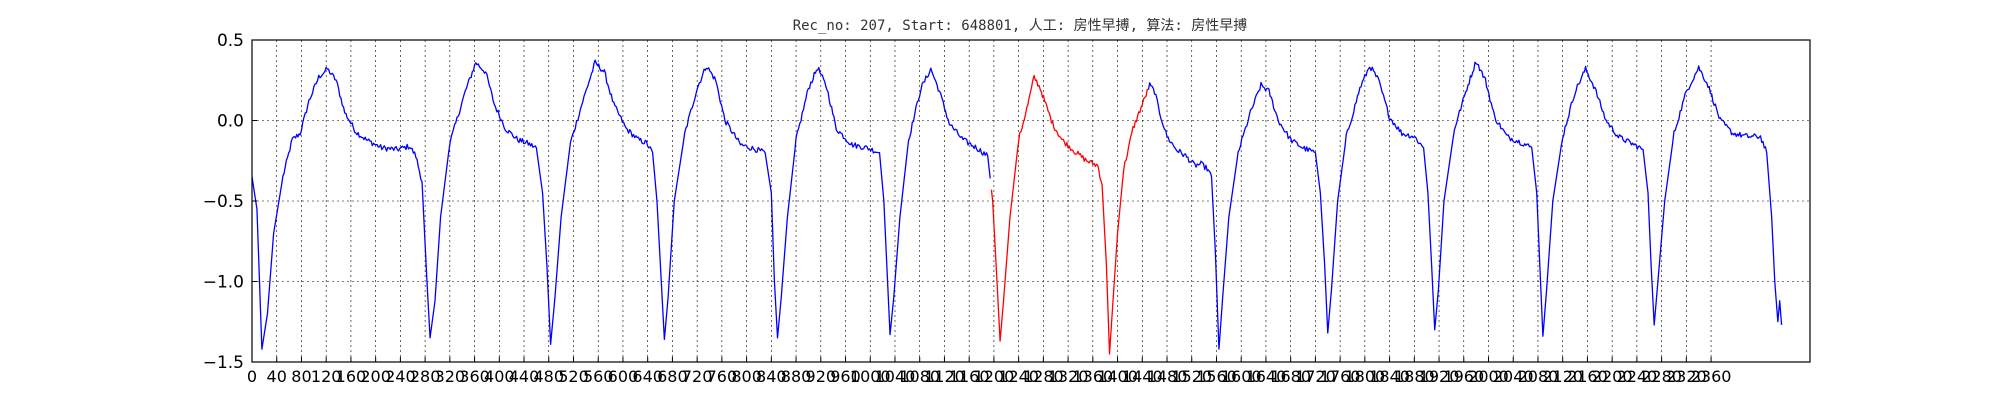 The height and width of the screenshot is (400, 2000). Describe the element at coordinates (1488, 376) in the screenshot. I see `x-tick-label: 2000` at that location.